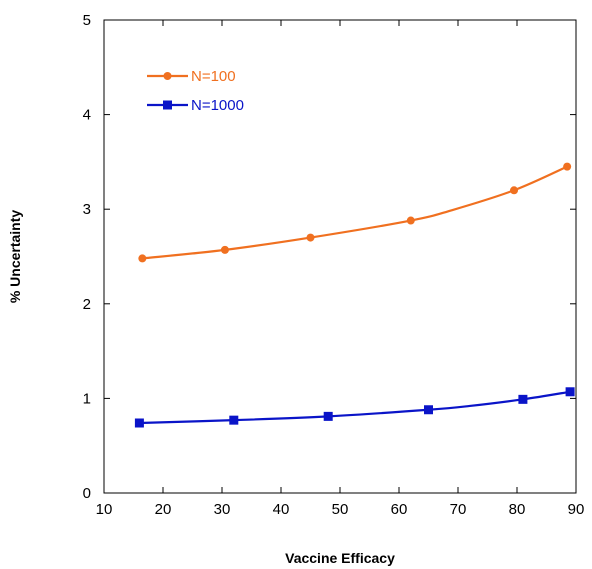 This screenshot has height=569, width=592. I want to click on y-axis-title: % Uncertainty, so click(15, 257).